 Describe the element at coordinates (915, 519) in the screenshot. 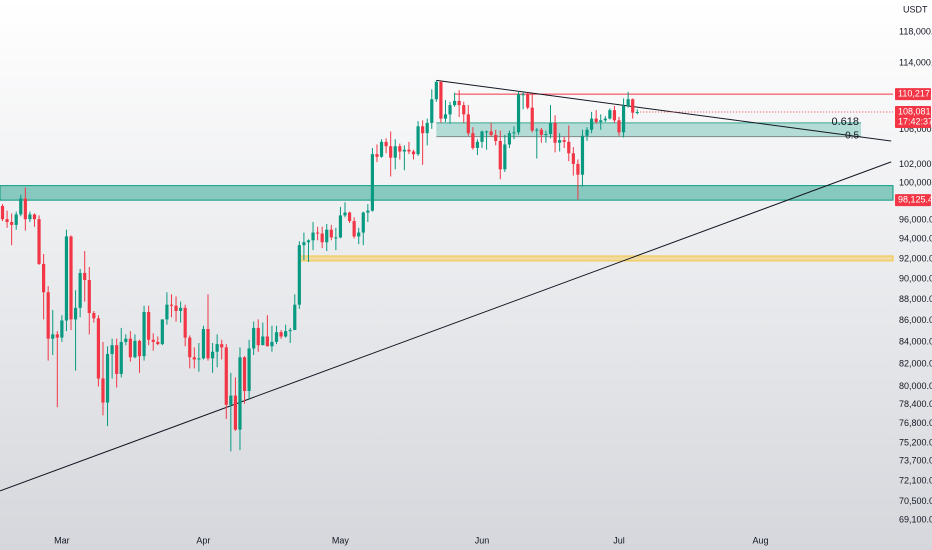

I see `y-tick-label: 69,100.0` at that location.